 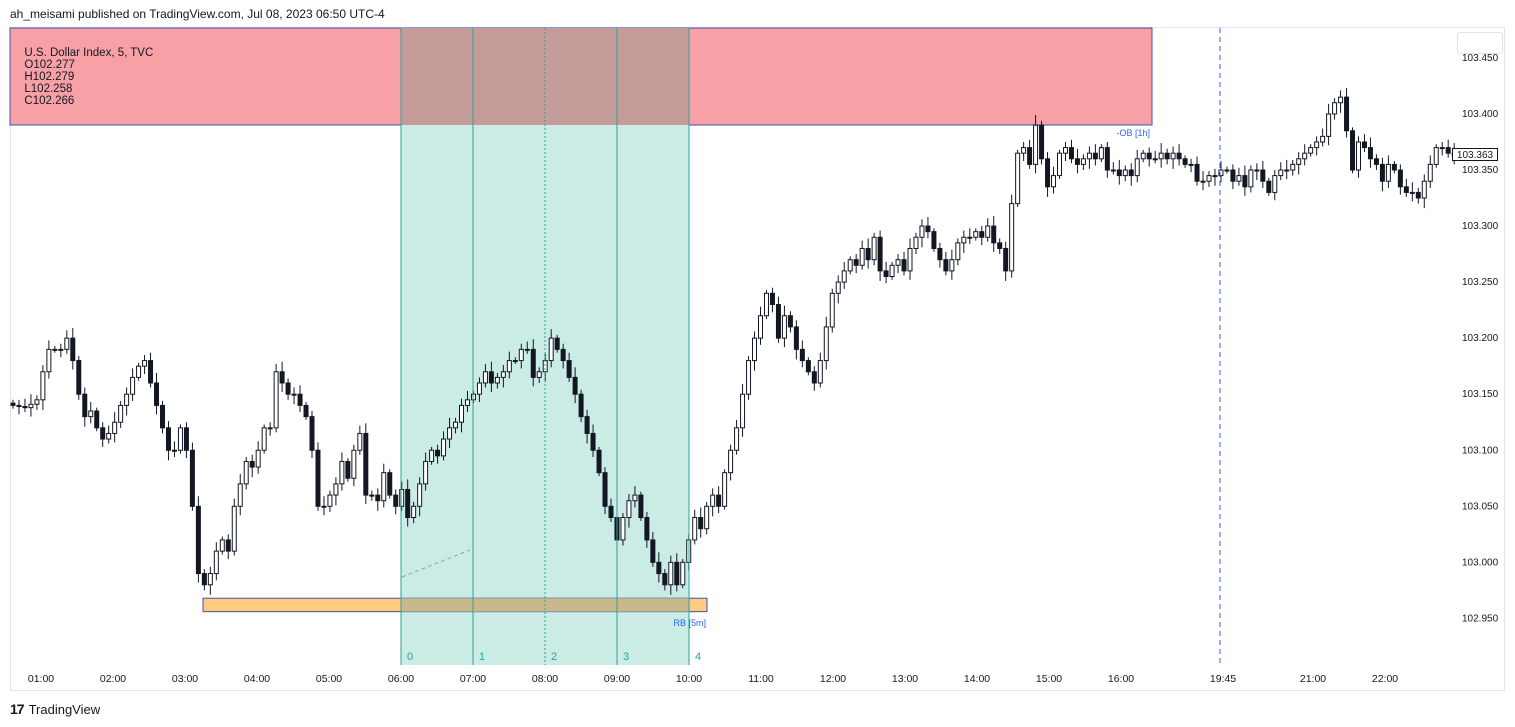 I want to click on x-tick-label: 21:00, so click(x=1313, y=679).